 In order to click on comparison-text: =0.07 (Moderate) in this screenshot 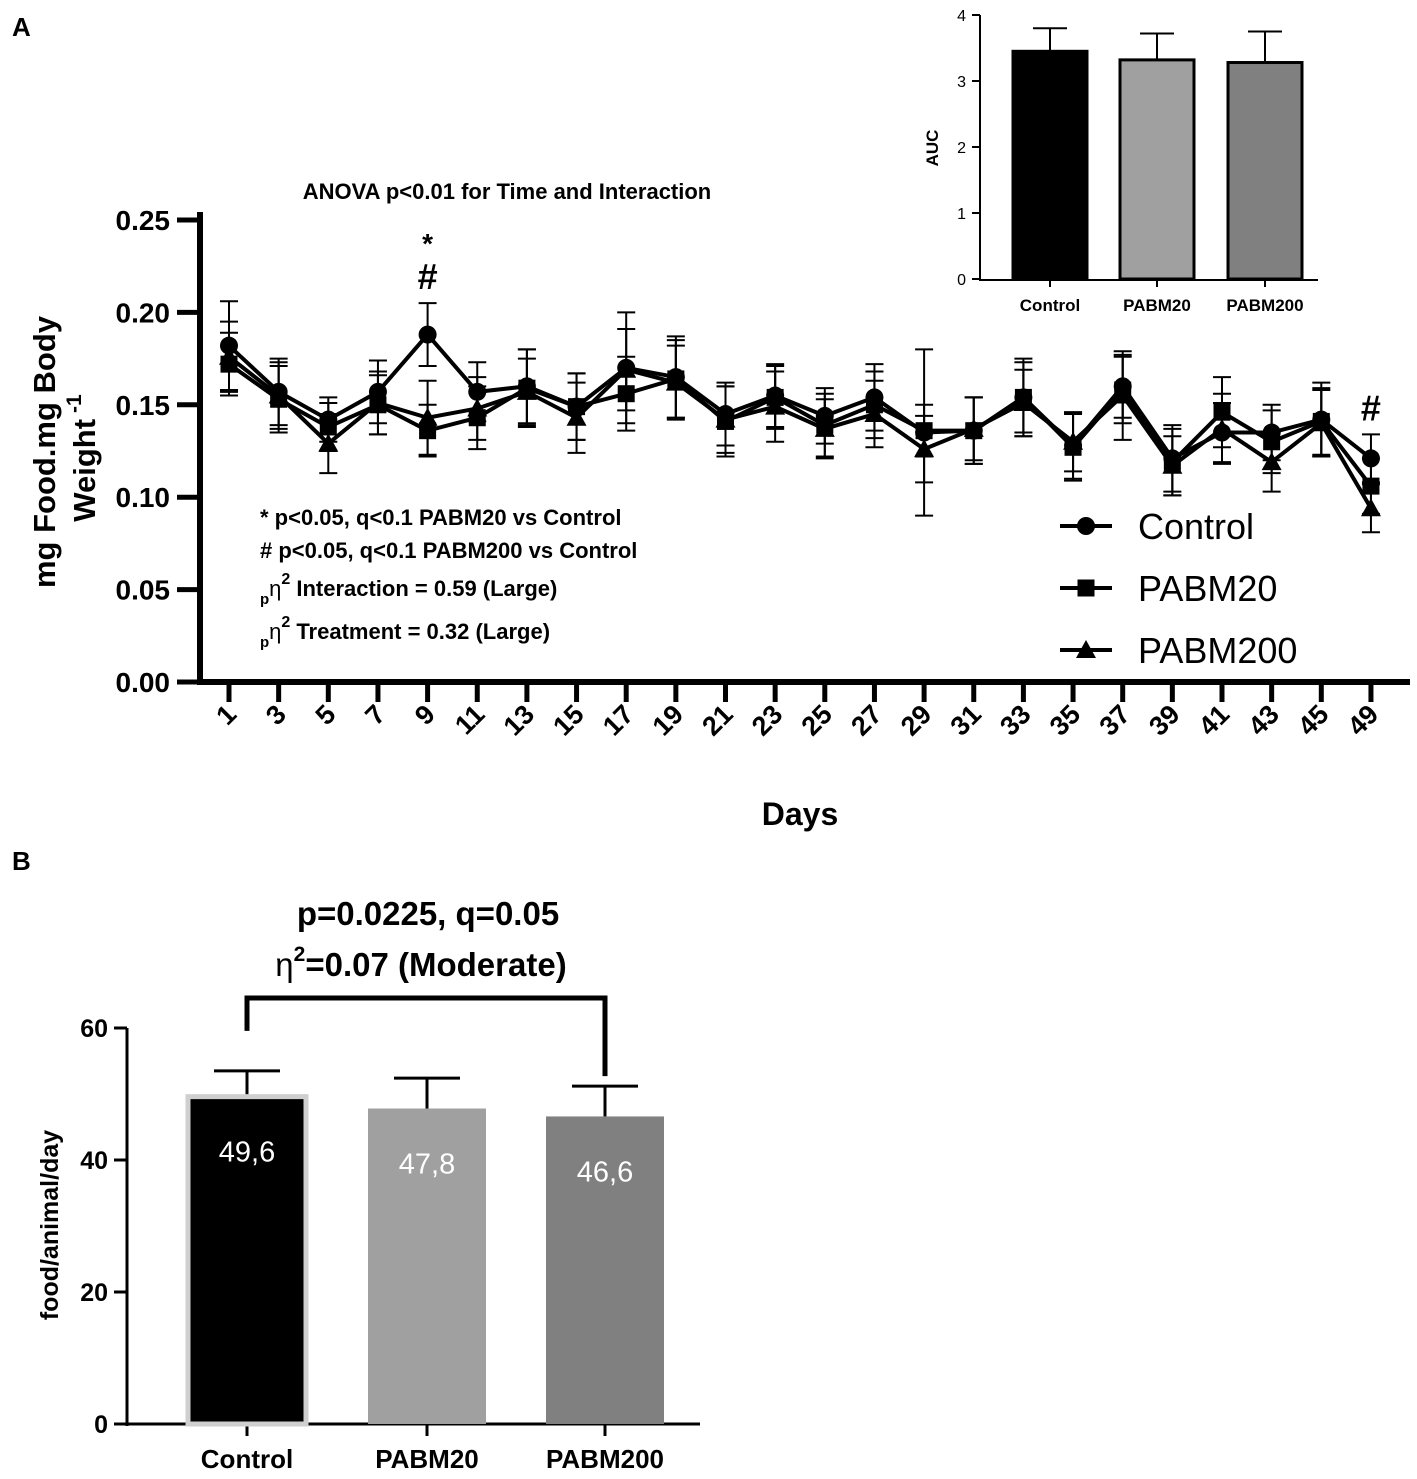, I will do `click(435, 964)`.